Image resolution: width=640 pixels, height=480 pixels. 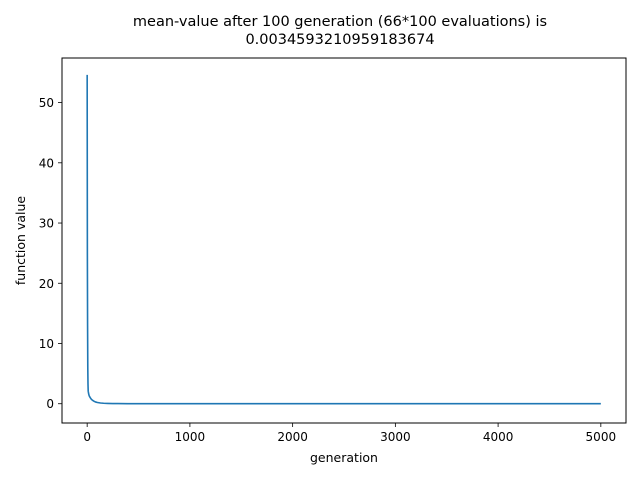 What do you see at coordinates (190, 437) in the screenshot?
I see `x-tick-label: 1000` at bounding box center [190, 437].